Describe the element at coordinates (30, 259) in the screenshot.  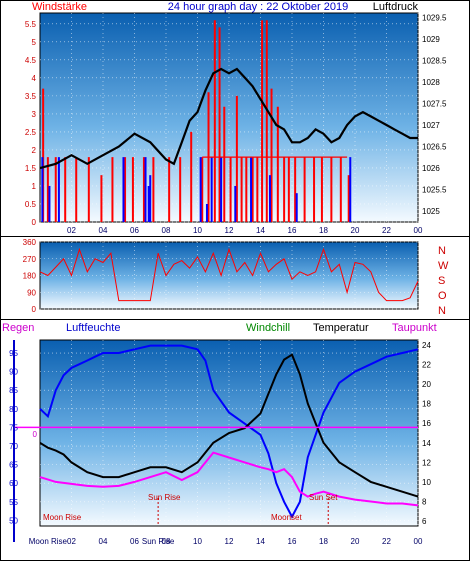
I see `direction-y-tick-label: 270` at that location.